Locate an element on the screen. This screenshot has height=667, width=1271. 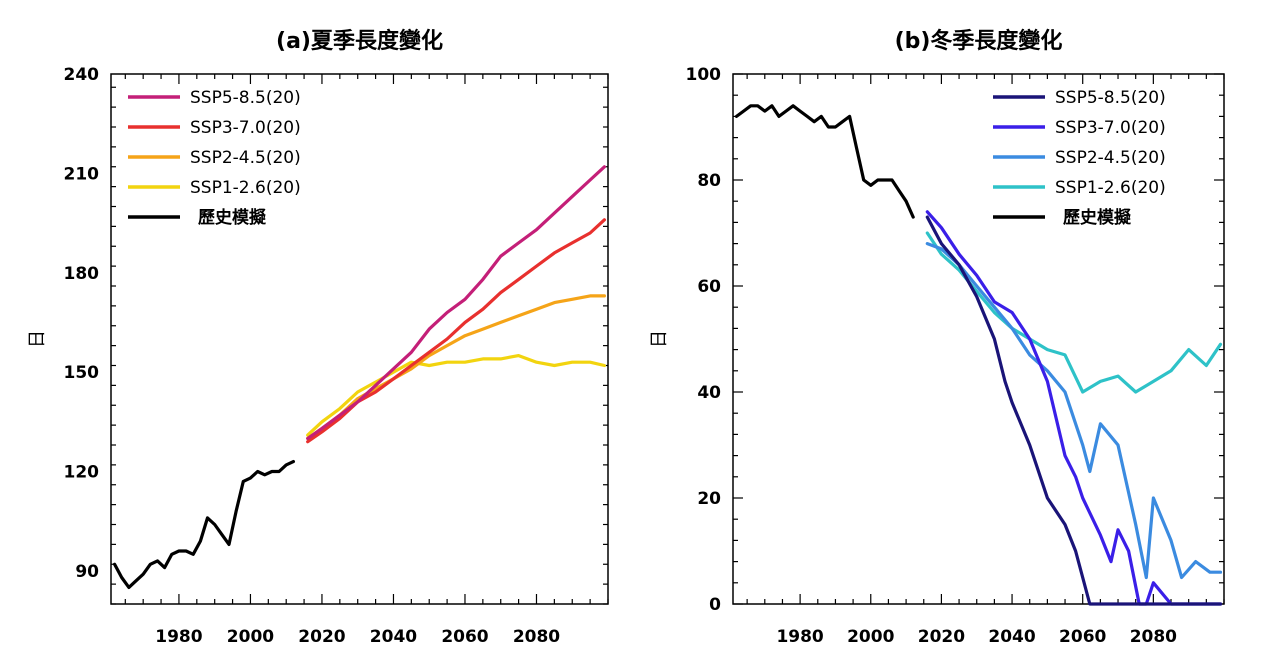
y-tick-label: 120 is located at coordinates (82, 473).